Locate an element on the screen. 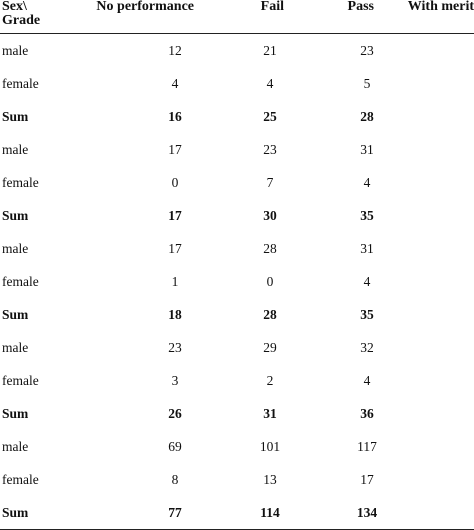 This screenshot has width=474, height=530. cell-fail: 2 is located at coordinates (270, 380).